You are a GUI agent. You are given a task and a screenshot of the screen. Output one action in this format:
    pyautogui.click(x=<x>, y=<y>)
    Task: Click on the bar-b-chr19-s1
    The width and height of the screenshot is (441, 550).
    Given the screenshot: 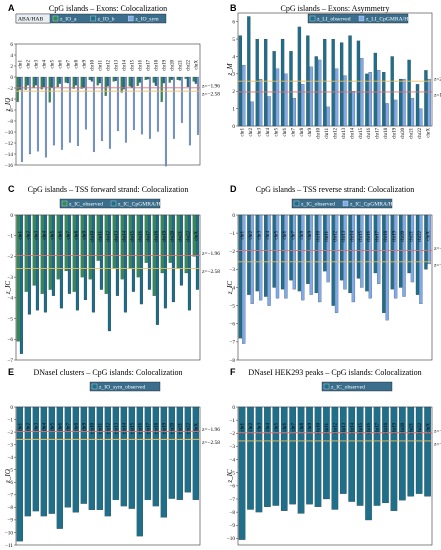 What is the action you would take?
    pyautogui.click(x=395, y=113)
    